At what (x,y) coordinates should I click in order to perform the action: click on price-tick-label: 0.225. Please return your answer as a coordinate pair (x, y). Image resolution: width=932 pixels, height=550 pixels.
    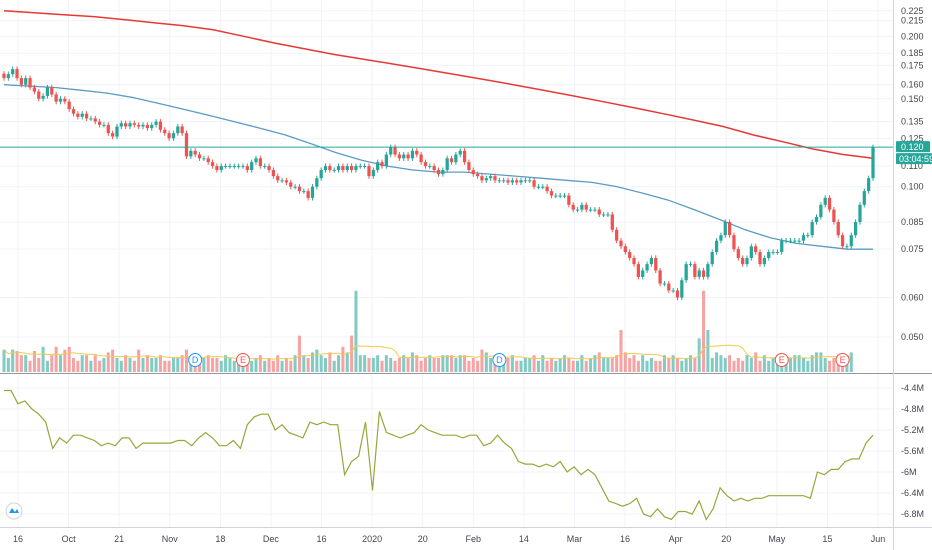
    Looking at the image, I should click on (912, 11).